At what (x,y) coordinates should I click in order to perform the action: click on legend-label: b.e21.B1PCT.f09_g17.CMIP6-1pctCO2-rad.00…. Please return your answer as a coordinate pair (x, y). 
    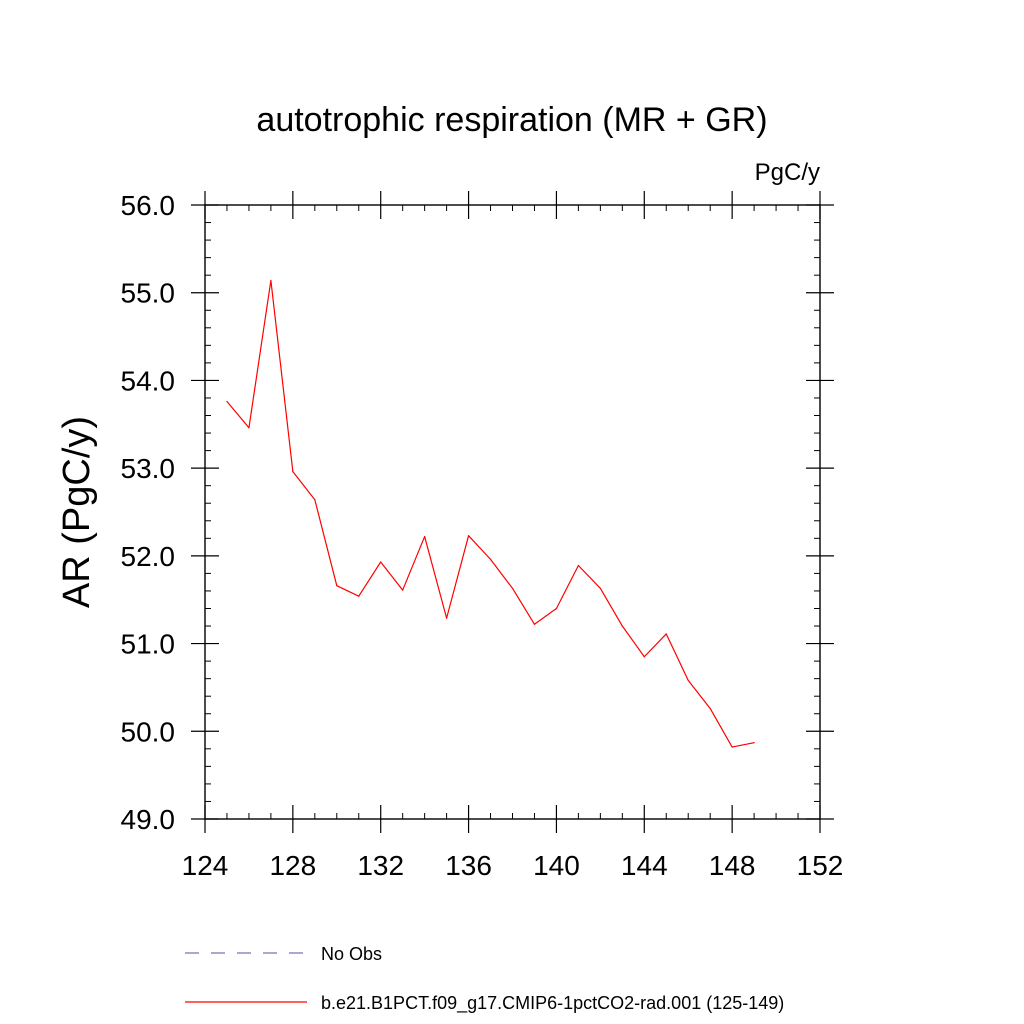
    Looking at the image, I should click on (552, 1003).